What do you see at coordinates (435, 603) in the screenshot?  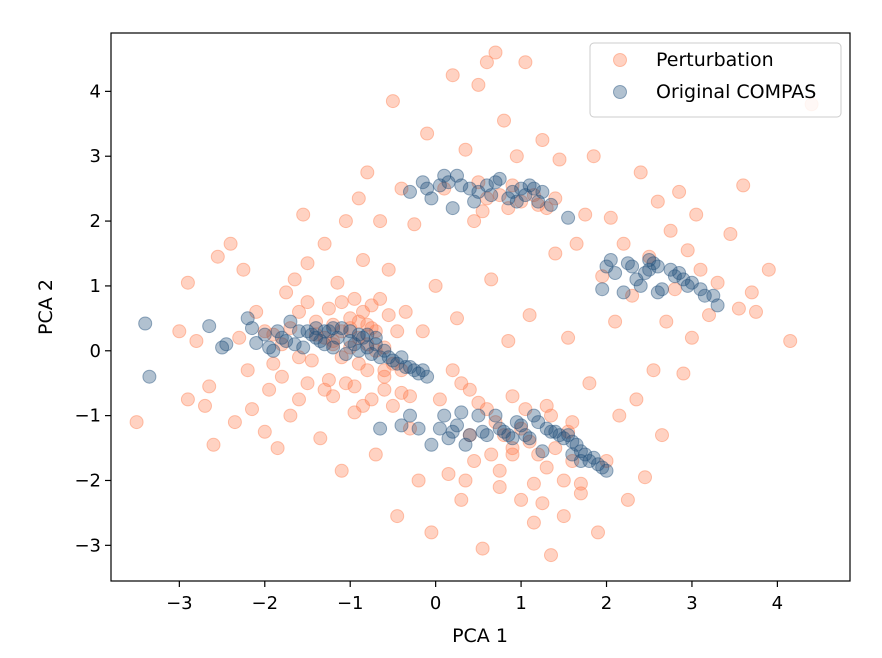 I see `x-tick-label: 0` at bounding box center [435, 603].